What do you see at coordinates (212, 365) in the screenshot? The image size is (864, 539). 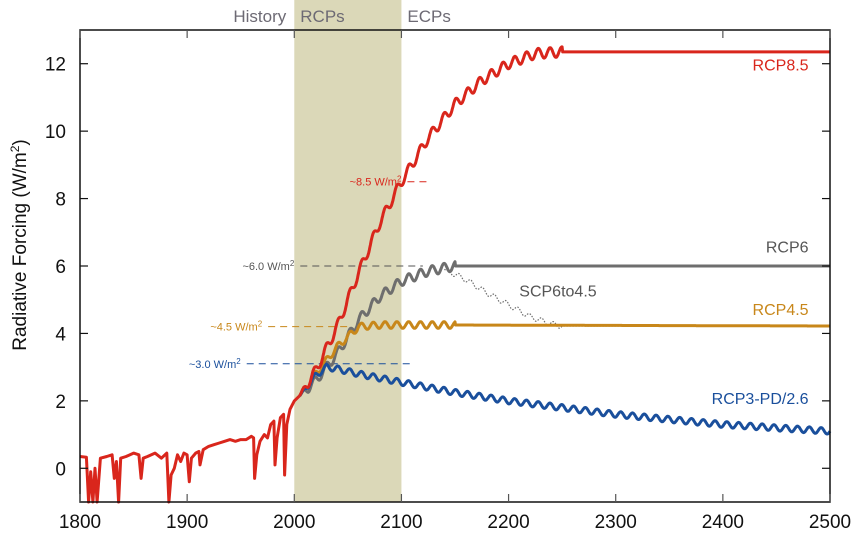 I see `reference-label-main: ~3.0 W/m` at bounding box center [212, 365].